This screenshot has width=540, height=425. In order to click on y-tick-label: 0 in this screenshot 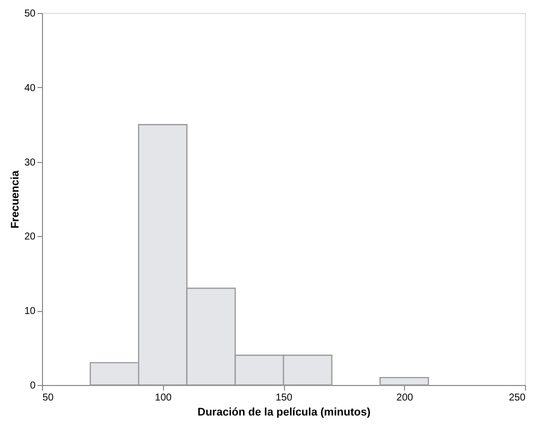, I will do `click(33, 386)`.